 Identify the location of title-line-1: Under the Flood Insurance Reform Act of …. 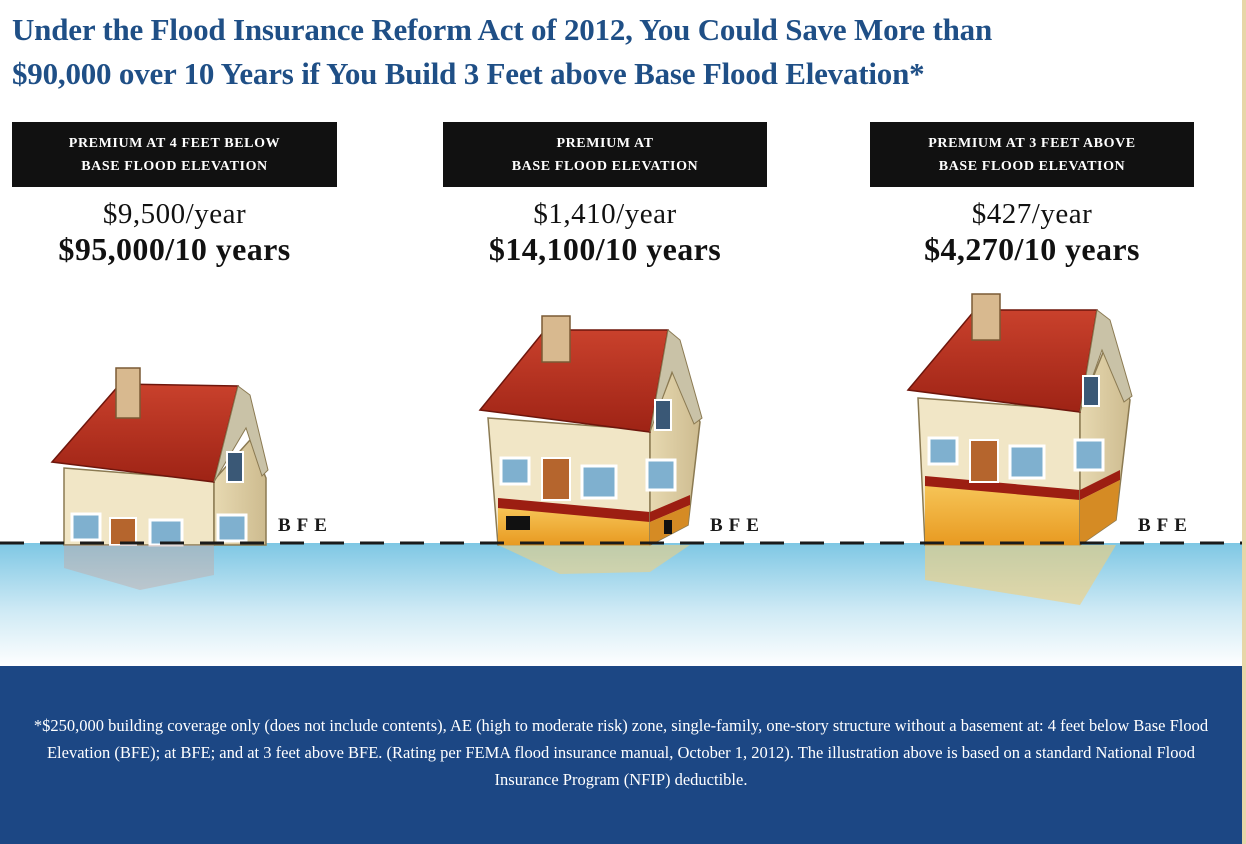
(502, 29).